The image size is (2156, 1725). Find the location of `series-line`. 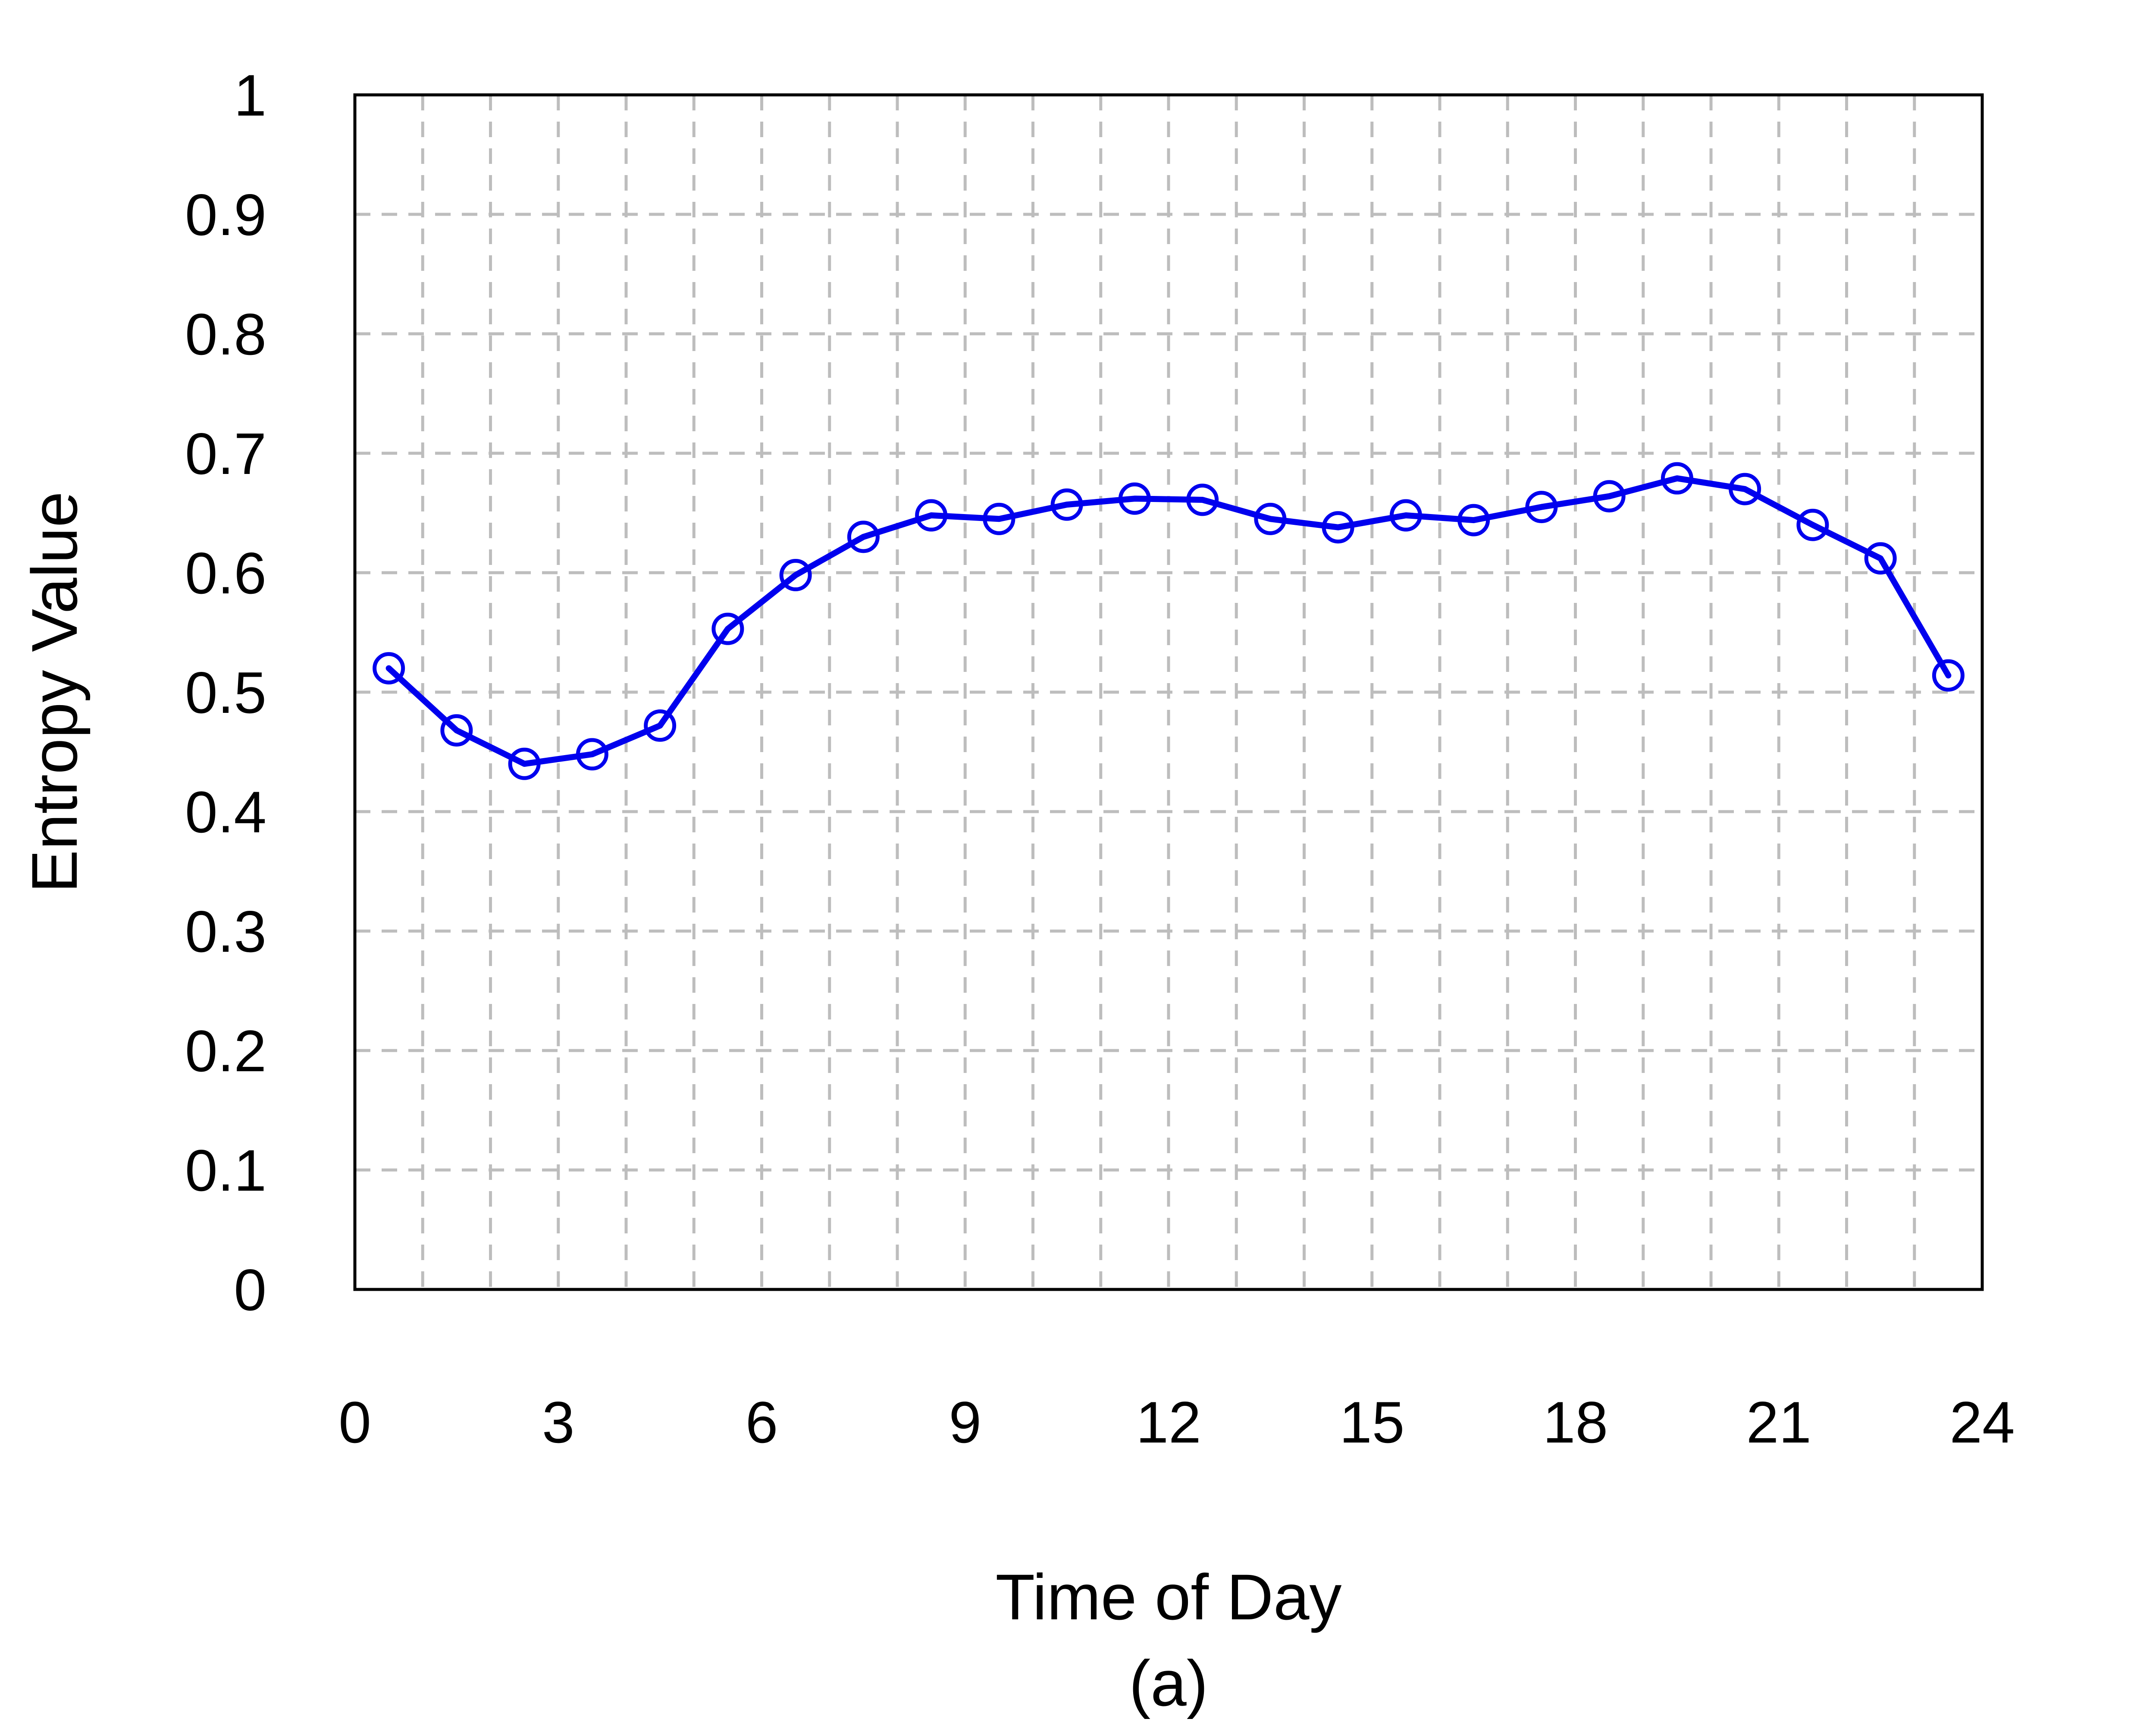

series-line is located at coordinates (1168, 621).